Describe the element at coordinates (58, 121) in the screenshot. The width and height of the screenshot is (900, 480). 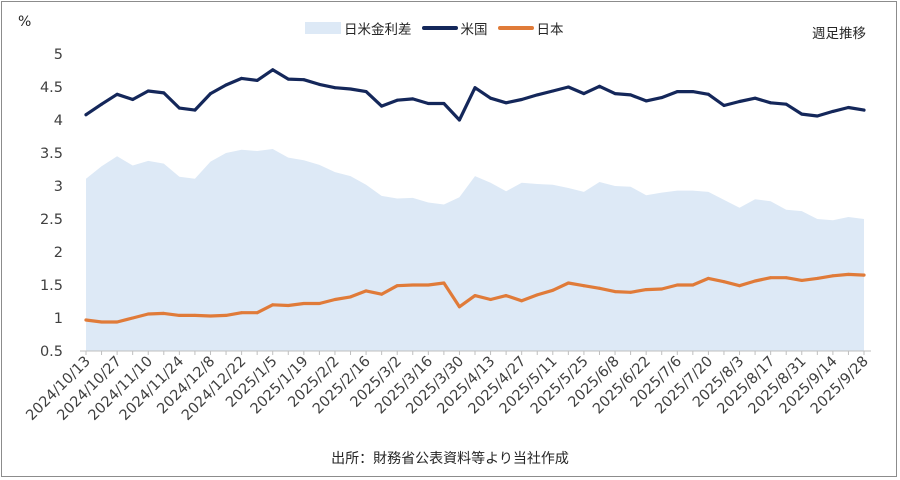
I see `y-tick-label: 4` at that location.